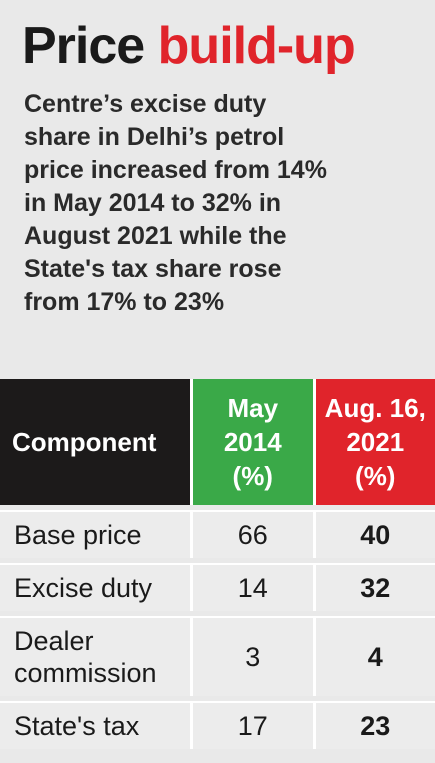 The height and width of the screenshot is (763, 435). I want to click on column-header: May 2014 (%), so click(251, 442).